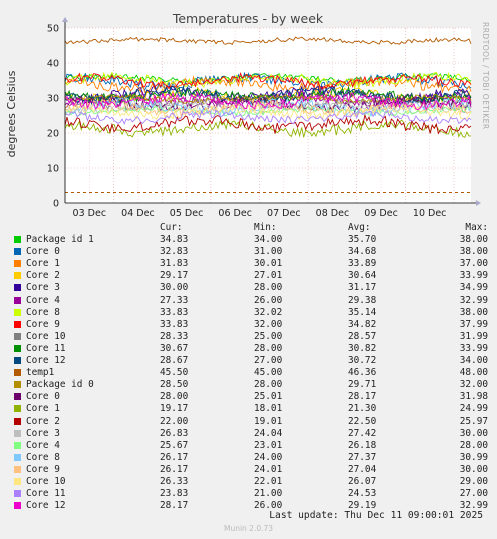 The width and height of the screenshot is (497, 539). What do you see at coordinates (268, 469) in the screenshot?
I see `legend-min: 24.01` at bounding box center [268, 469].